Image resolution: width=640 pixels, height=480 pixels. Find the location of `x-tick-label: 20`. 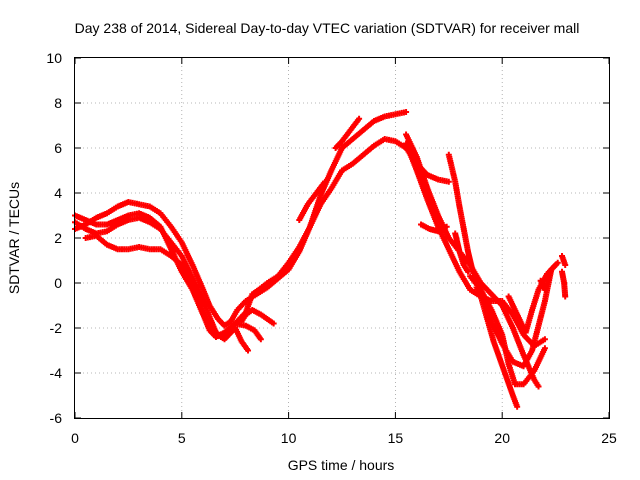

x-tick-label: 20 is located at coordinates (502, 438).